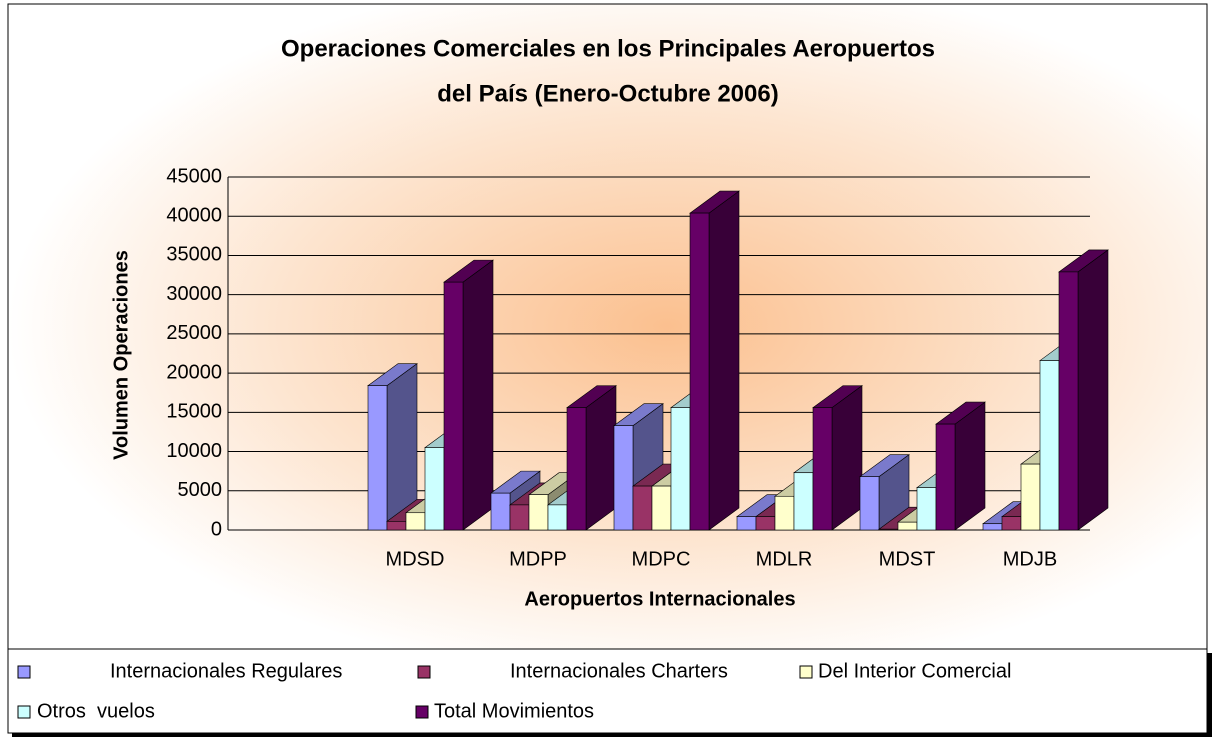  Describe the element at coordinates (121, 355) in the screenshot. I see `y-axis-label: Volumen Operaciones` at that location.